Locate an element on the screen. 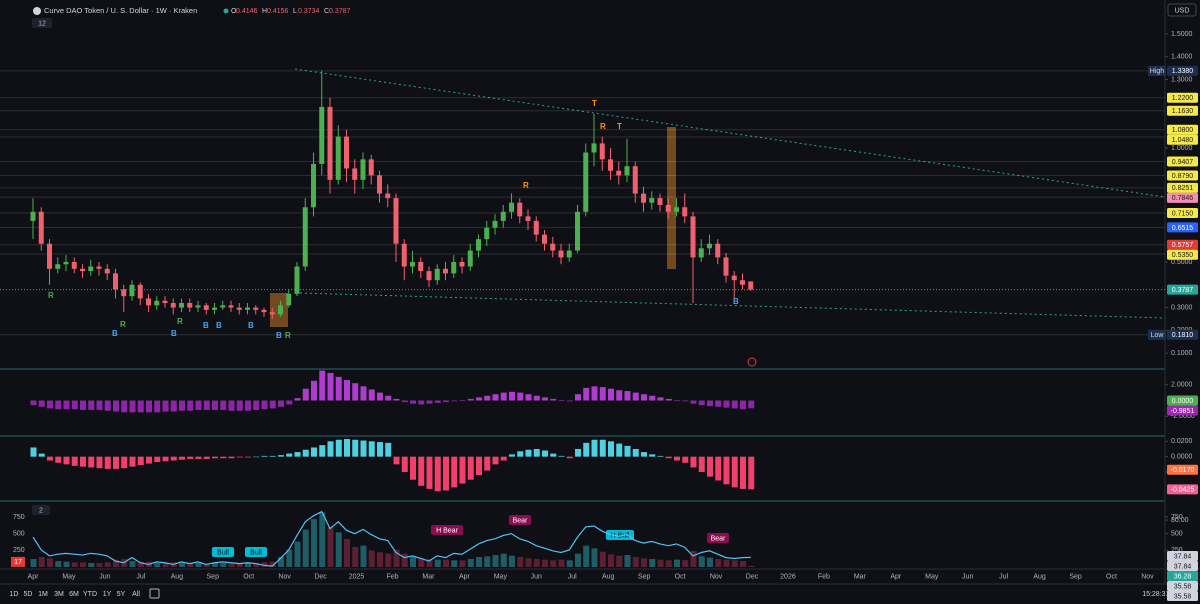  currency: USD is located at coordinates (1182, 10).